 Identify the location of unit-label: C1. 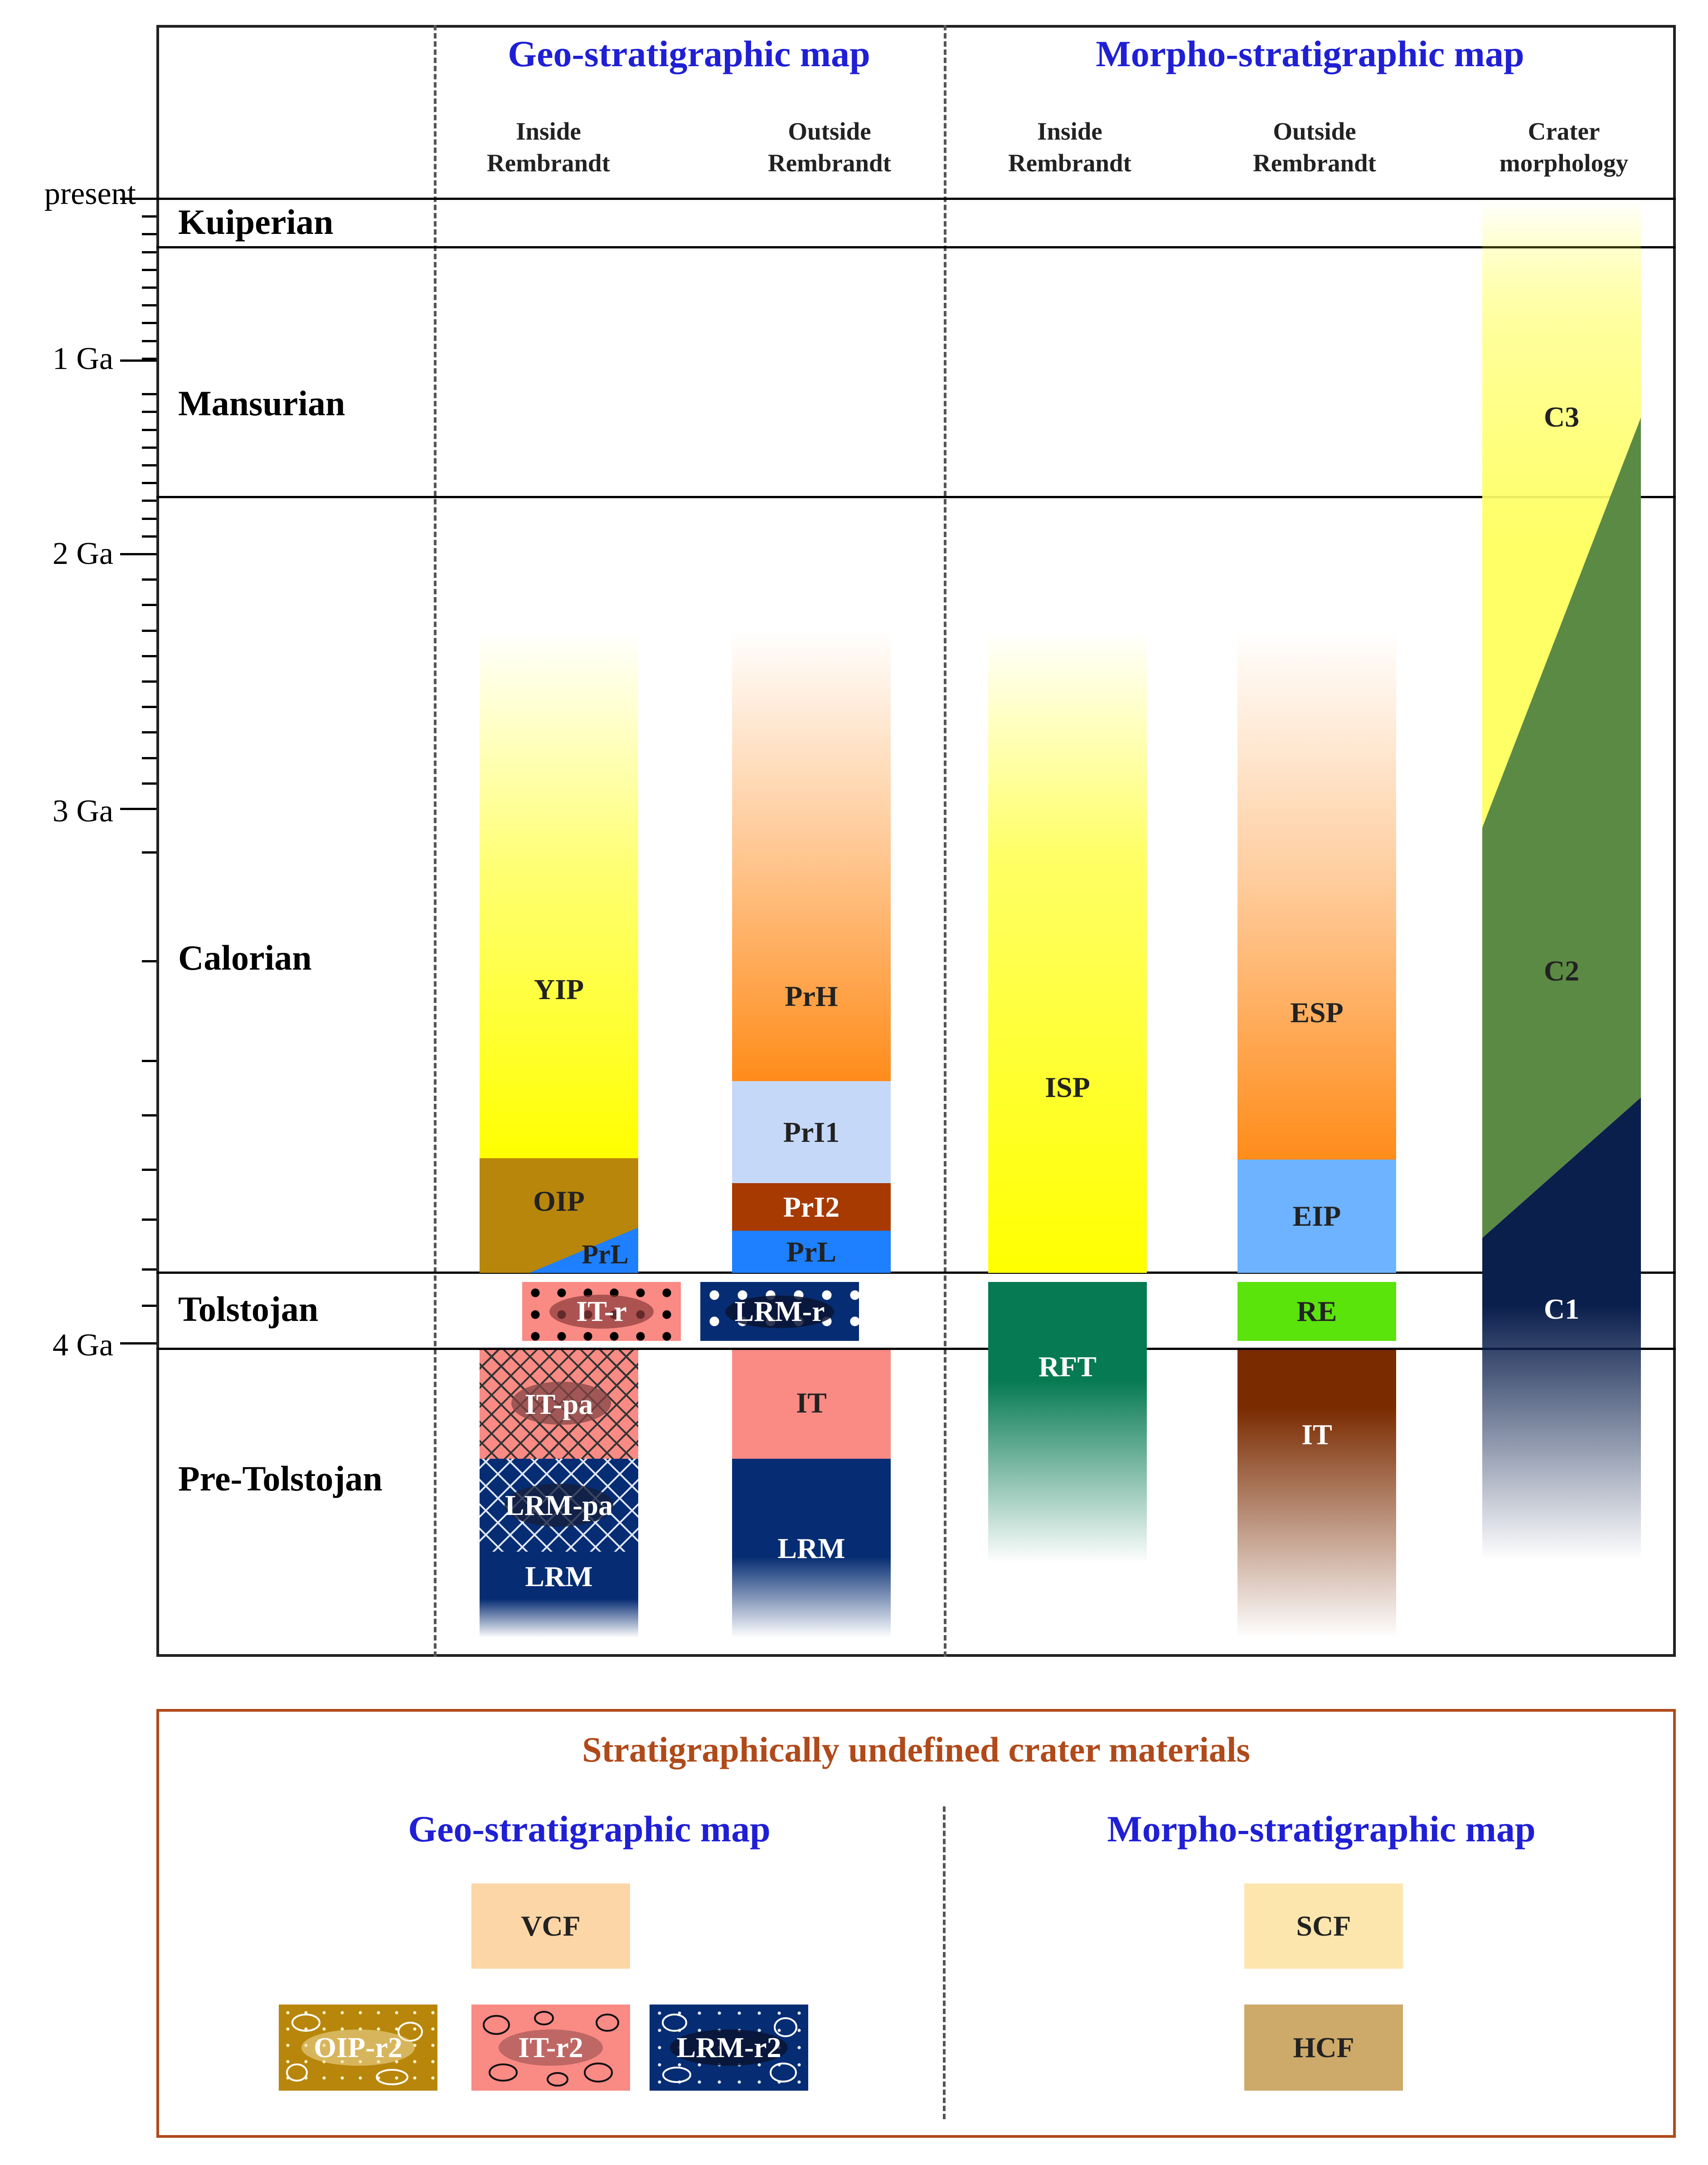
(1561, 1309).